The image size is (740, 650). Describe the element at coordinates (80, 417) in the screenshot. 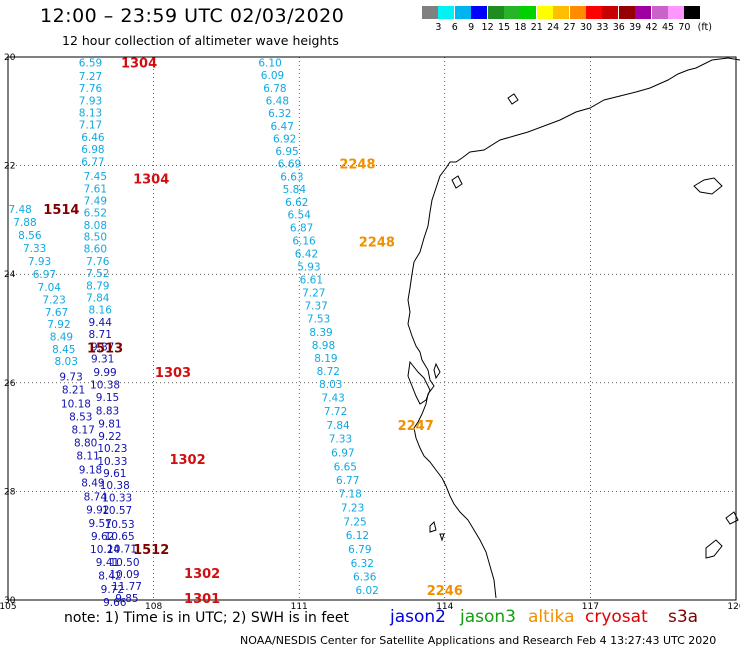

I see `wave-height-value: 8.53` at that location.